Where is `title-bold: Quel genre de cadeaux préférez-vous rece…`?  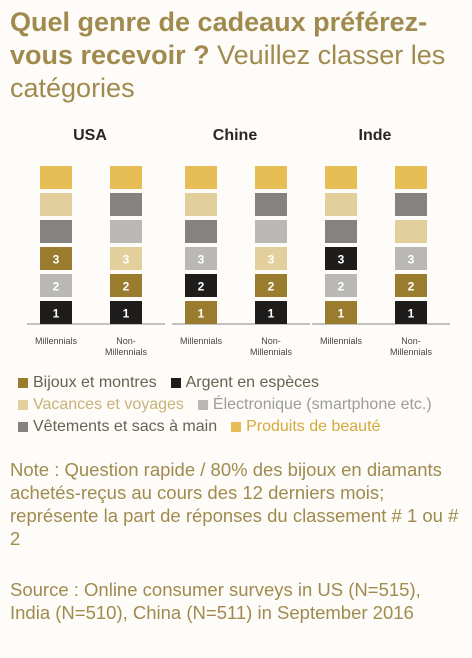 title-bold: Quel genre de cadeaux préférez-vous rece… is located at coordinates (219, 38).